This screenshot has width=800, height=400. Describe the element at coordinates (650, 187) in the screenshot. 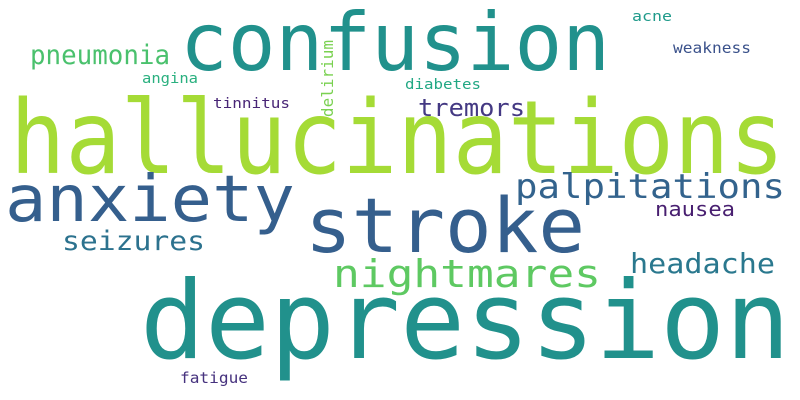

I see `word-palpitations: palpitations` at that location.